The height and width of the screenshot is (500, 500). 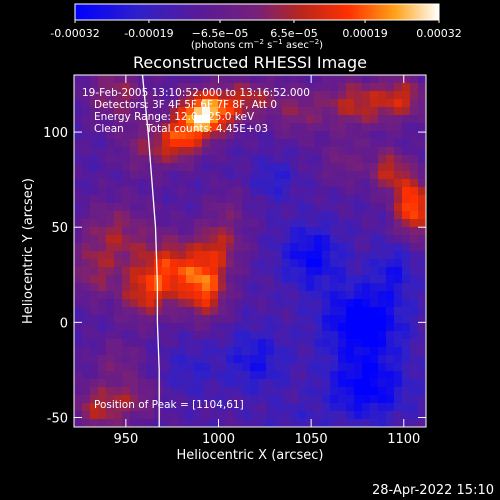 What do you see at coordinates (403, 439) in the screenshot?
I see `x-tick-label: 1100` at bounding box center [403, 439].